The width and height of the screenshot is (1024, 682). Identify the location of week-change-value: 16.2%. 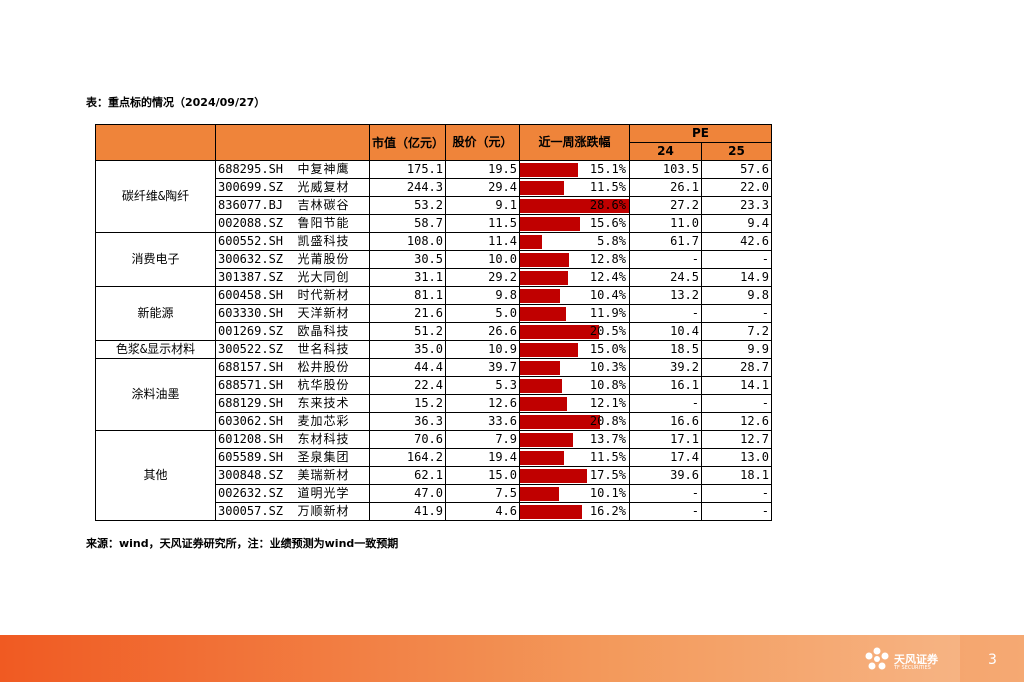
(607, 511).